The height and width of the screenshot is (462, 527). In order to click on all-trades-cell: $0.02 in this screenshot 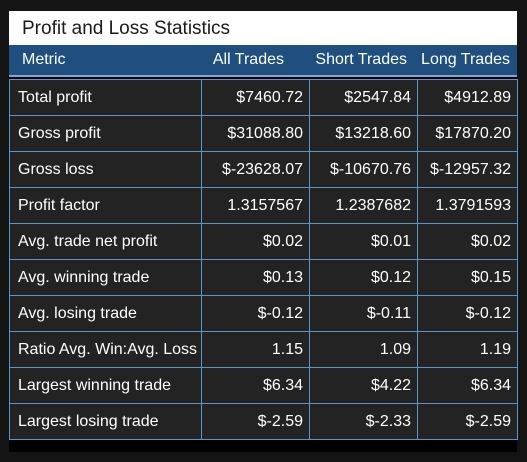, I will do `click(255, 241)`.